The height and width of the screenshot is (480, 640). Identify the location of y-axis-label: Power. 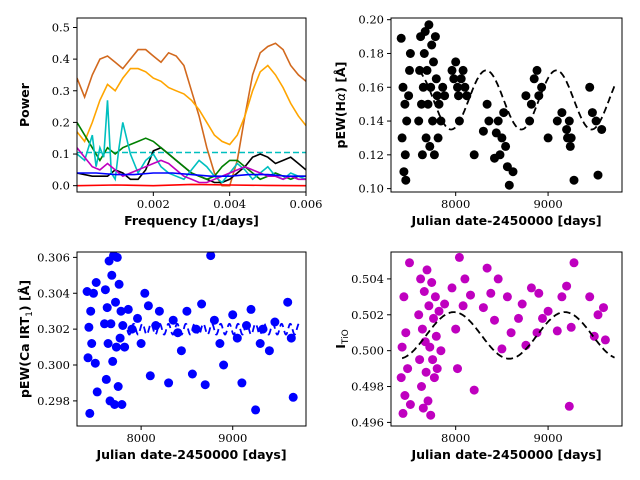
(24, 104).